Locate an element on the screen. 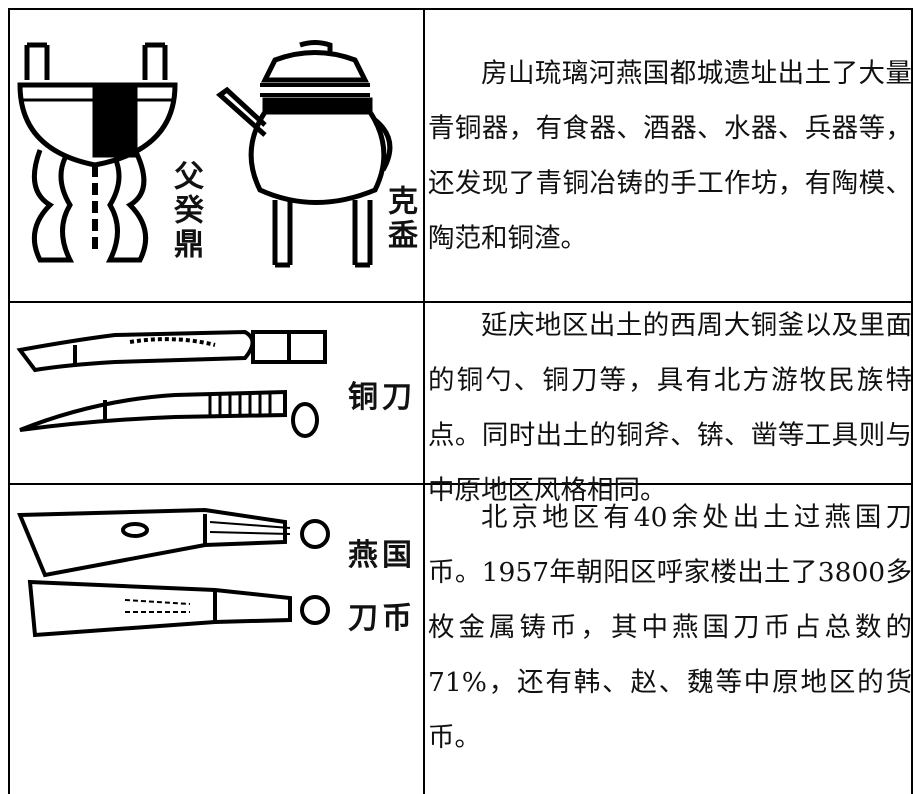  image-label: 克盉 is located at coordinates (399, 219).